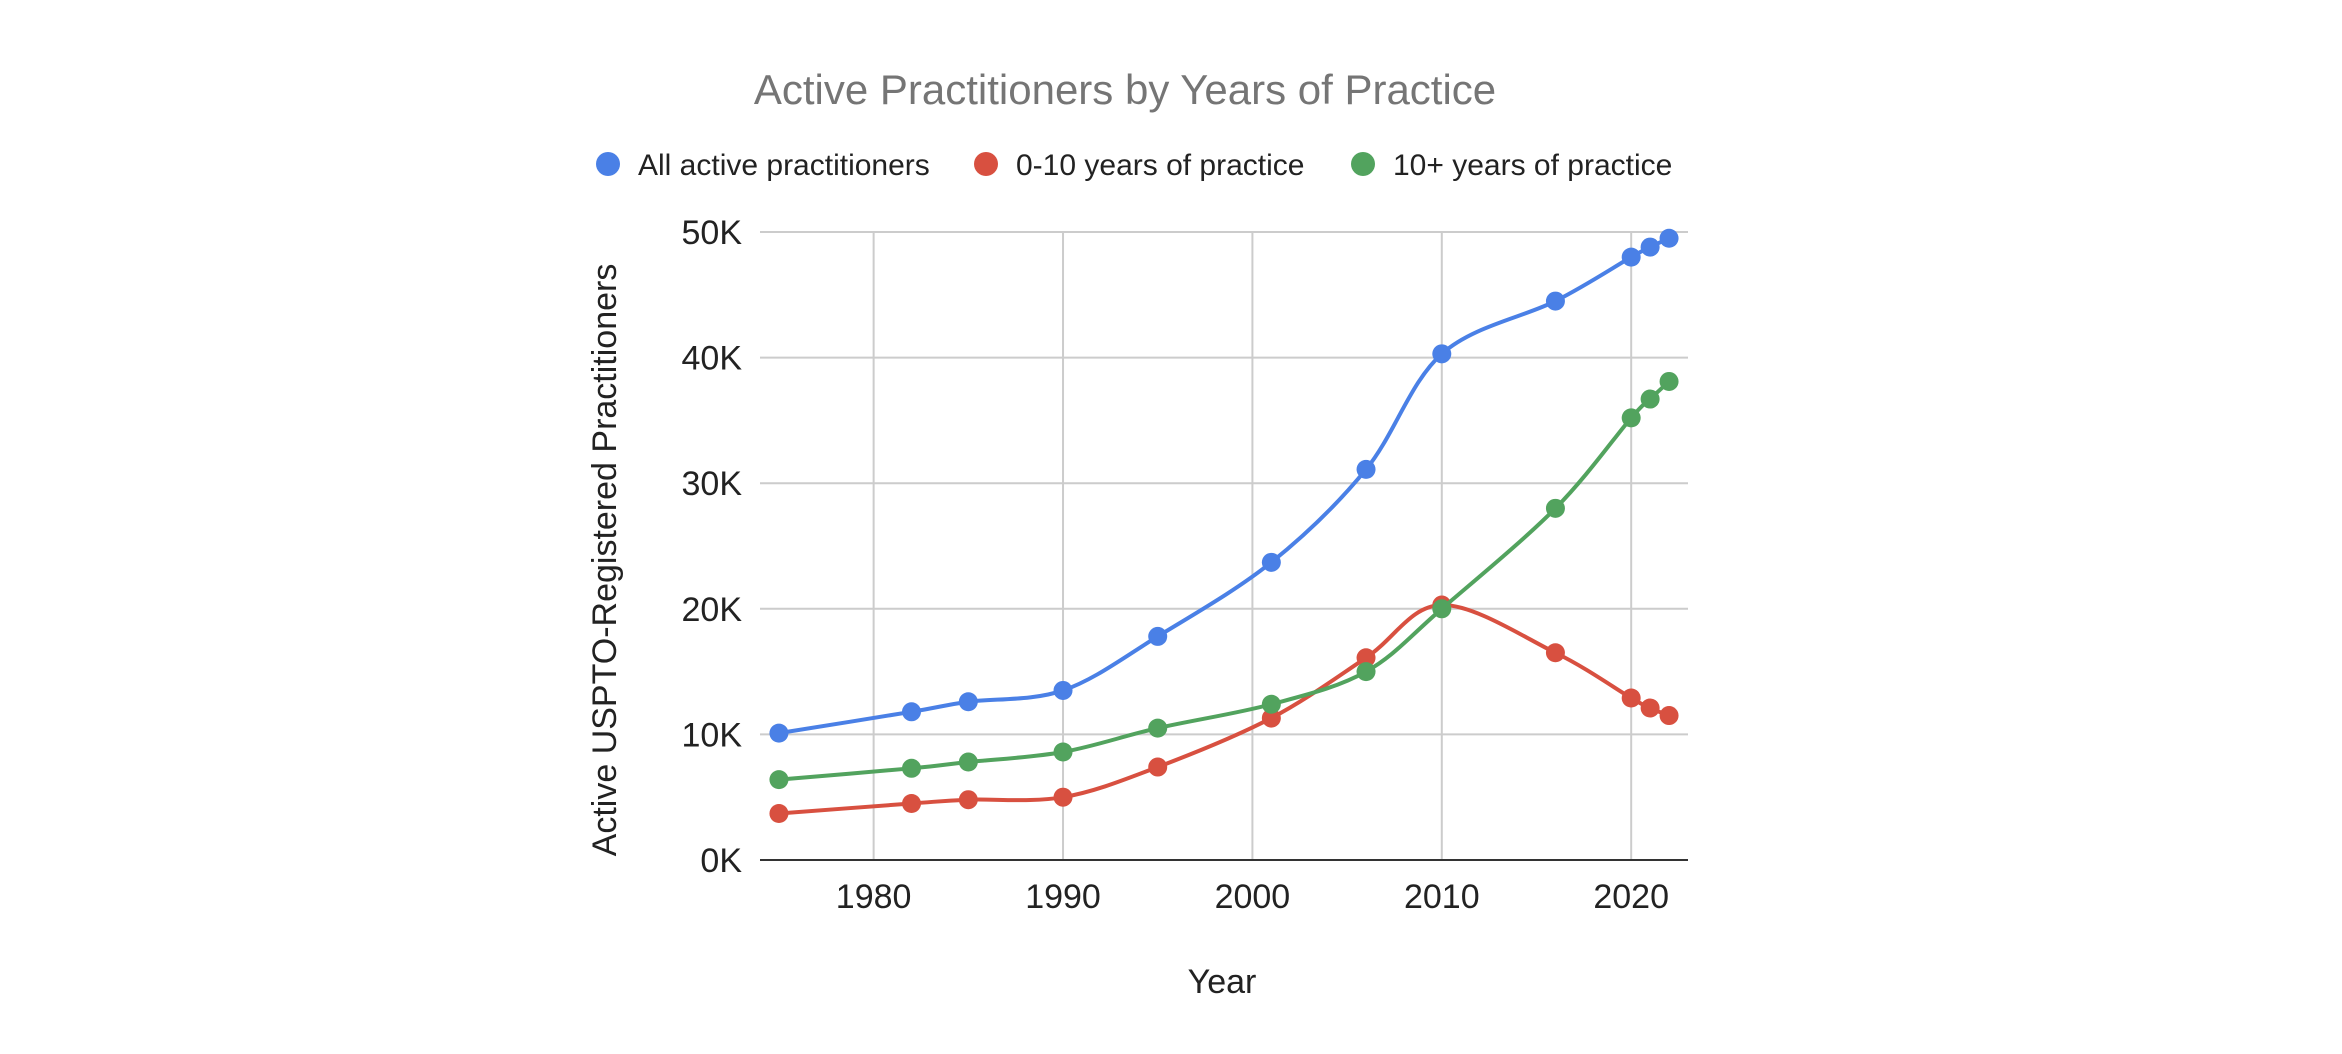 This screenshot has height=1054, width=2342. What do you see at coordinates (1532, 165) in the screenshot?
I see `legend-label: 10+ years of practice` at bounding box center [1532, 165].